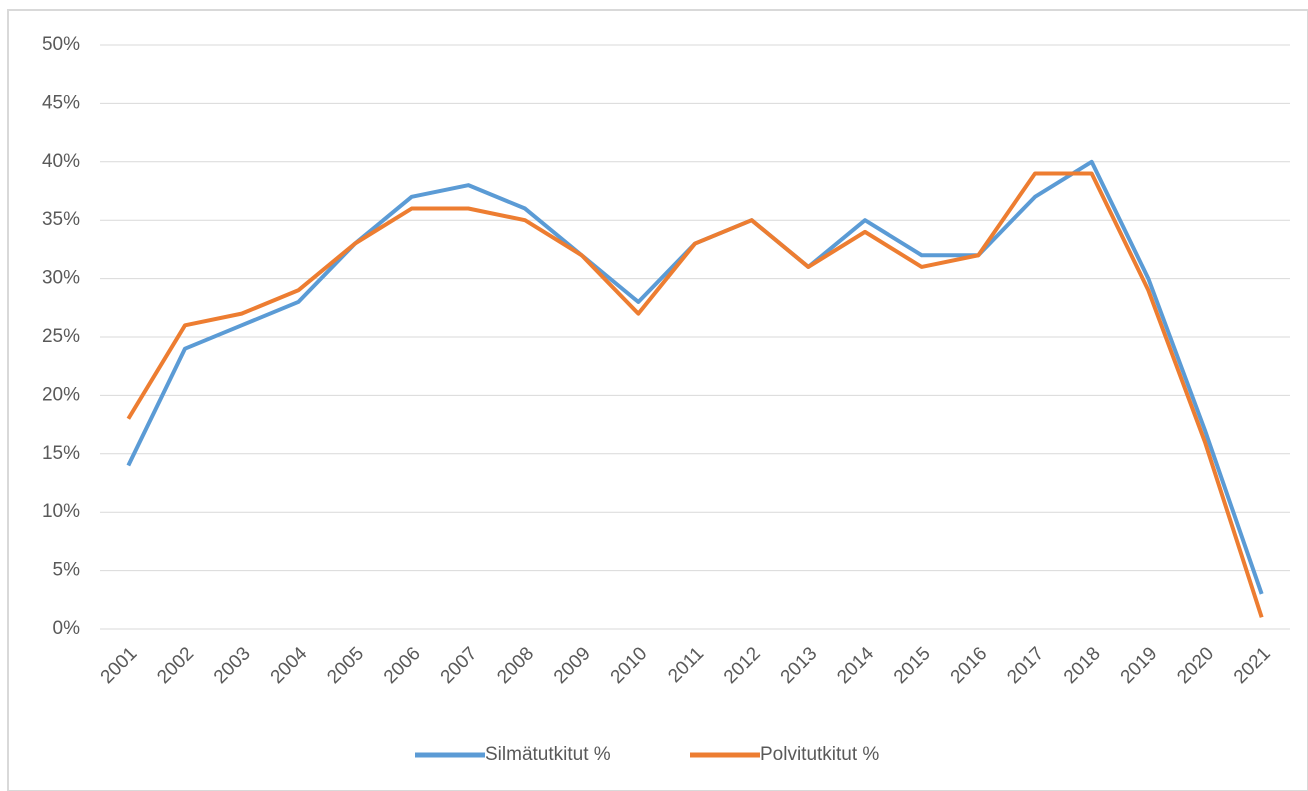  What do you see at coordinates (819, 754) in the screenshot?
I see `legend-label: Polvitutkitut %` at bounding box center [819, 754].